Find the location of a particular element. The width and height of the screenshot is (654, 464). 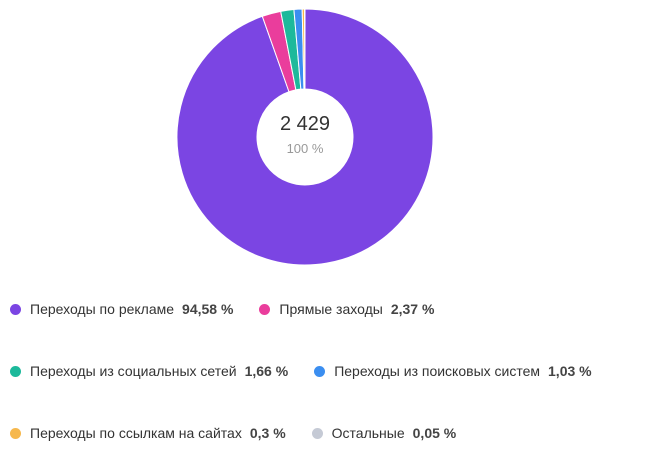

legend-label: Переходы по ссылкам на сайтах is located at coordinates (136, 433).